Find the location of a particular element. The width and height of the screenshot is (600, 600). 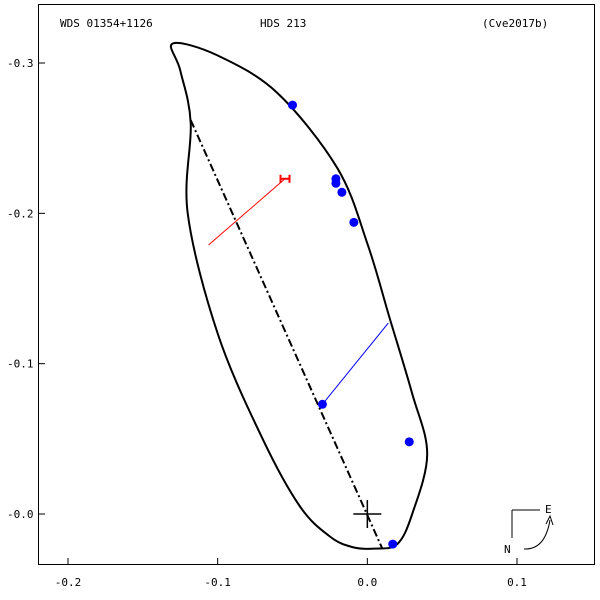

y-tick-label-1: -0.2 is located at coordinates (20, 213).